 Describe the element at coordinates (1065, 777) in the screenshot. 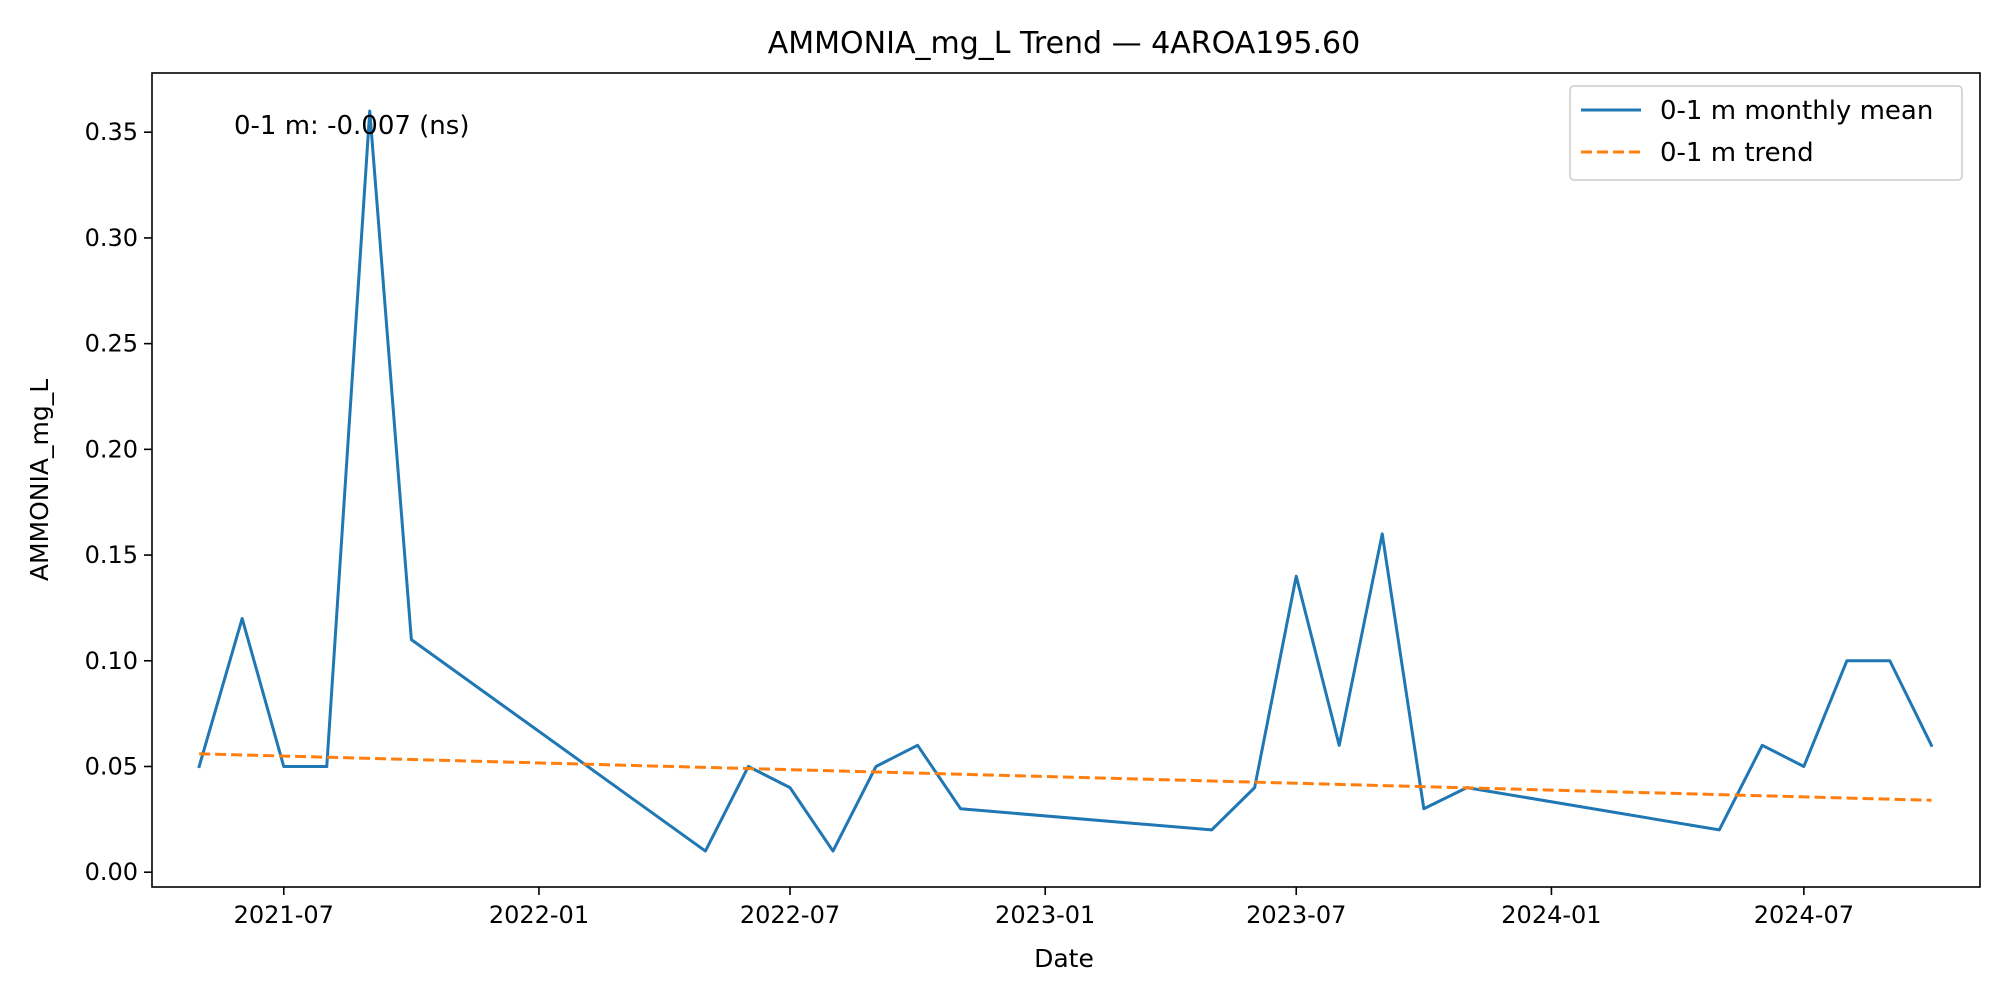

I see `trend-line` at that location.